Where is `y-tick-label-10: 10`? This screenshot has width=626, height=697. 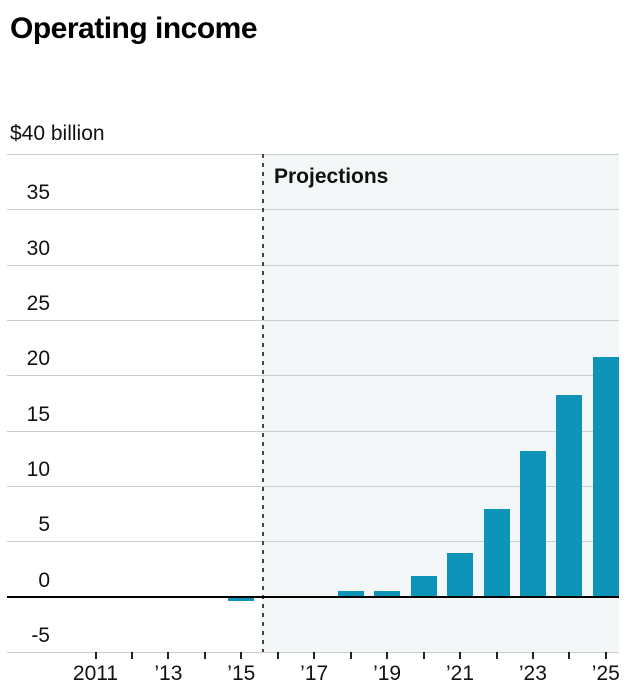
y-tick-label-10: 10 is located at coordinates (38, 469).